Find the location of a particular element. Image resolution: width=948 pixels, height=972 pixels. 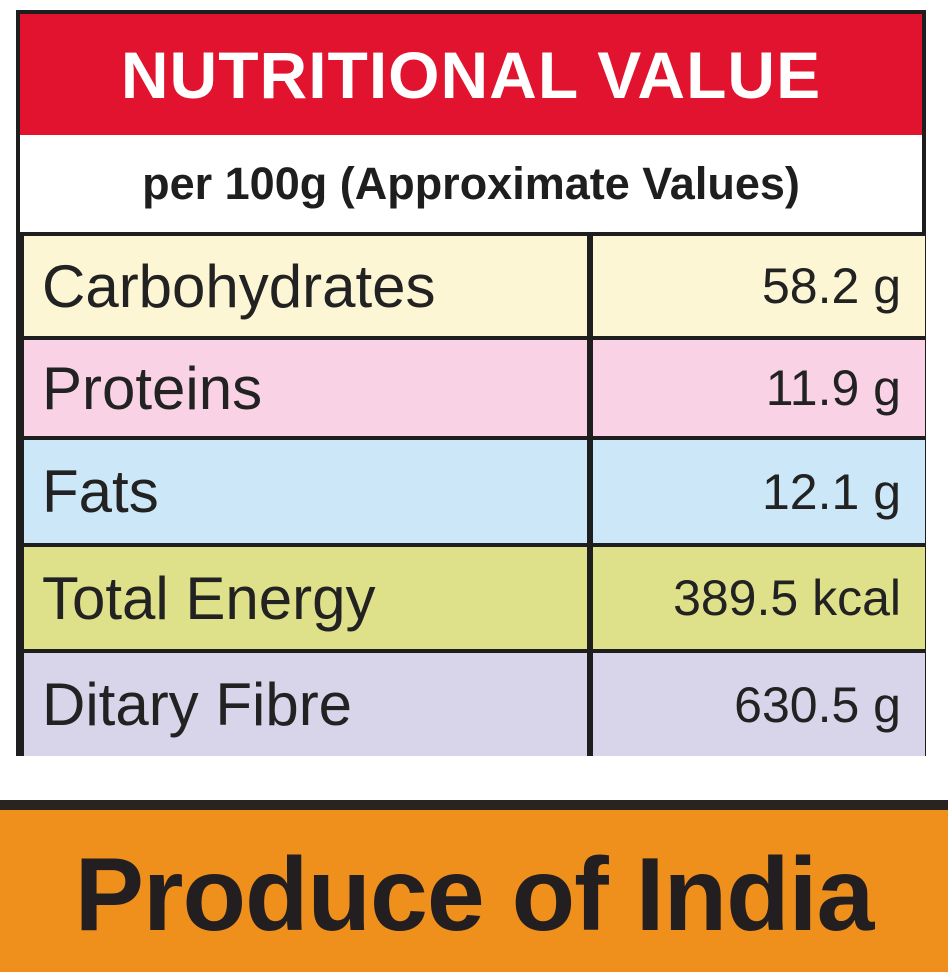

origin-text: Produce of India is located at coordinates (474, 894).